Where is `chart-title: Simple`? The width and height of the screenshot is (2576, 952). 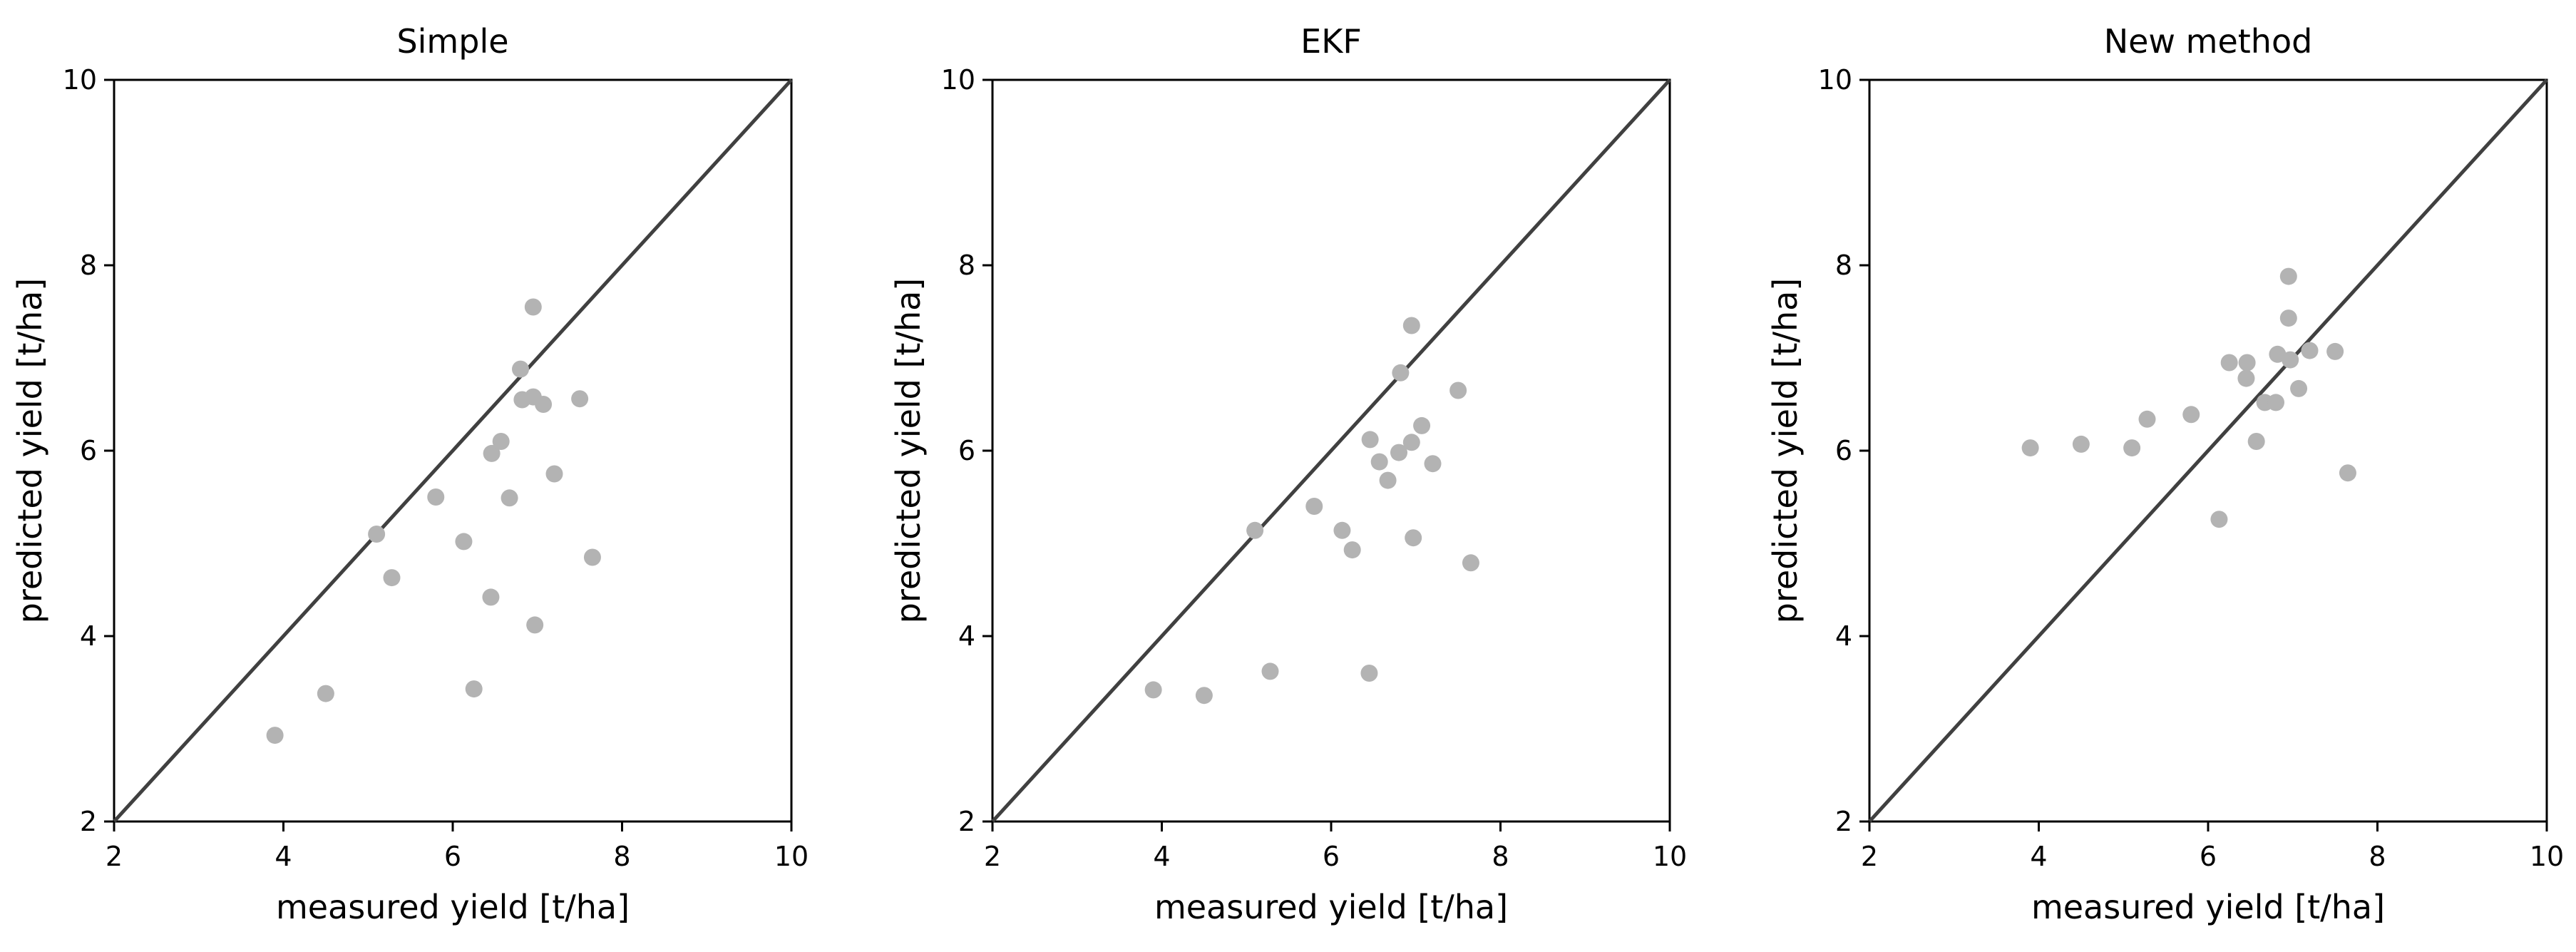
chart-title: Simple is located at coordinates (452, 41).